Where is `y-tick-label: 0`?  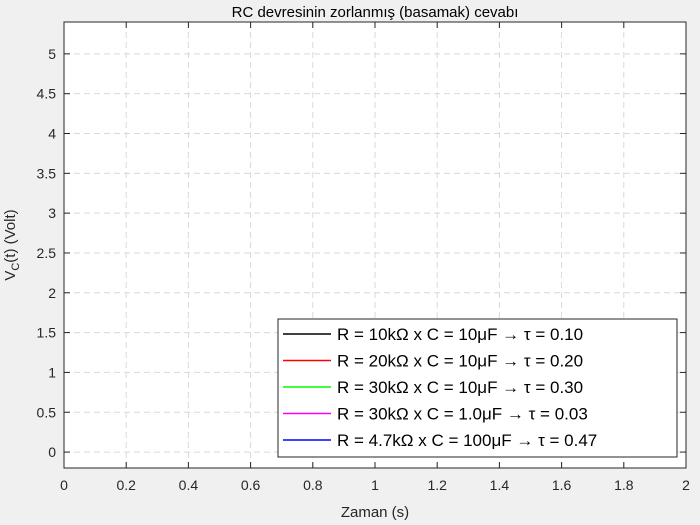
y-tick-label: 0 is located at coordinates (52, 452).